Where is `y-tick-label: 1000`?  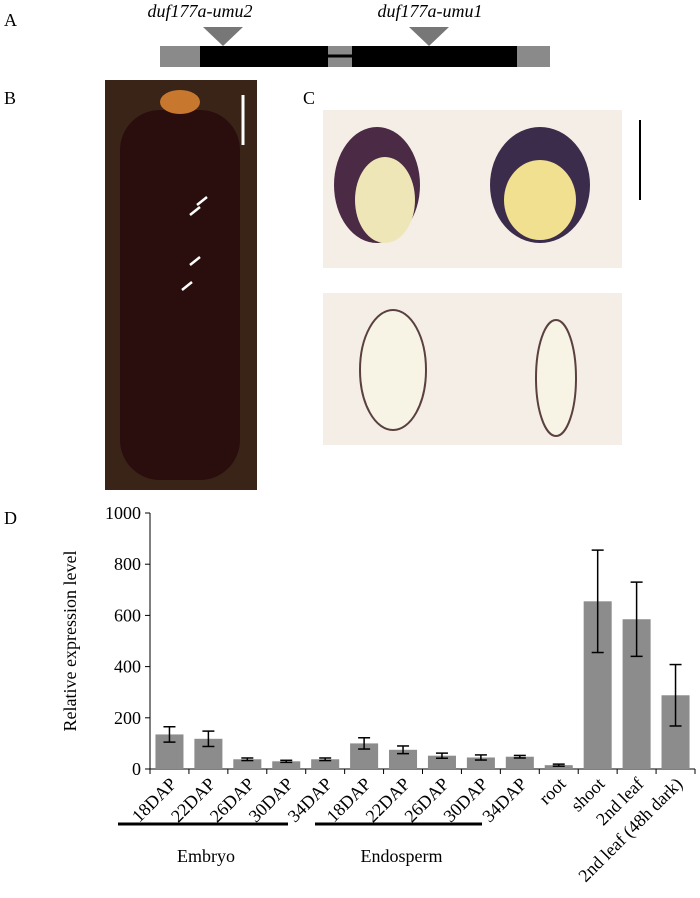
y-tick-label: 1000 is located at coordinates (123, 513).